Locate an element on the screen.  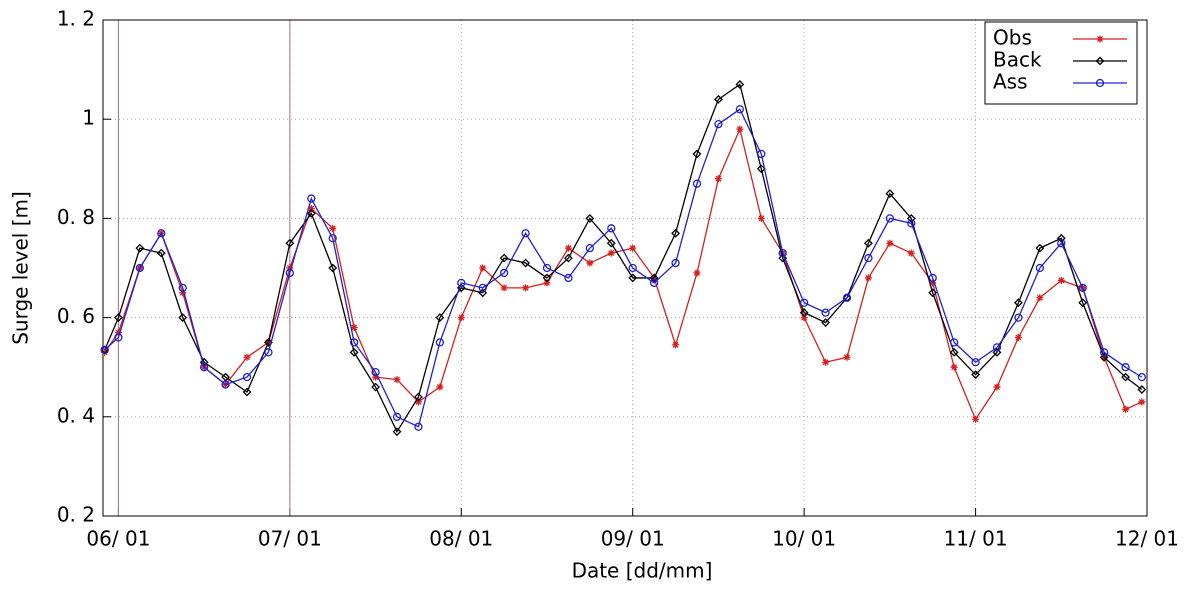
legend-label: Back is located at coordinates (1017, 60).